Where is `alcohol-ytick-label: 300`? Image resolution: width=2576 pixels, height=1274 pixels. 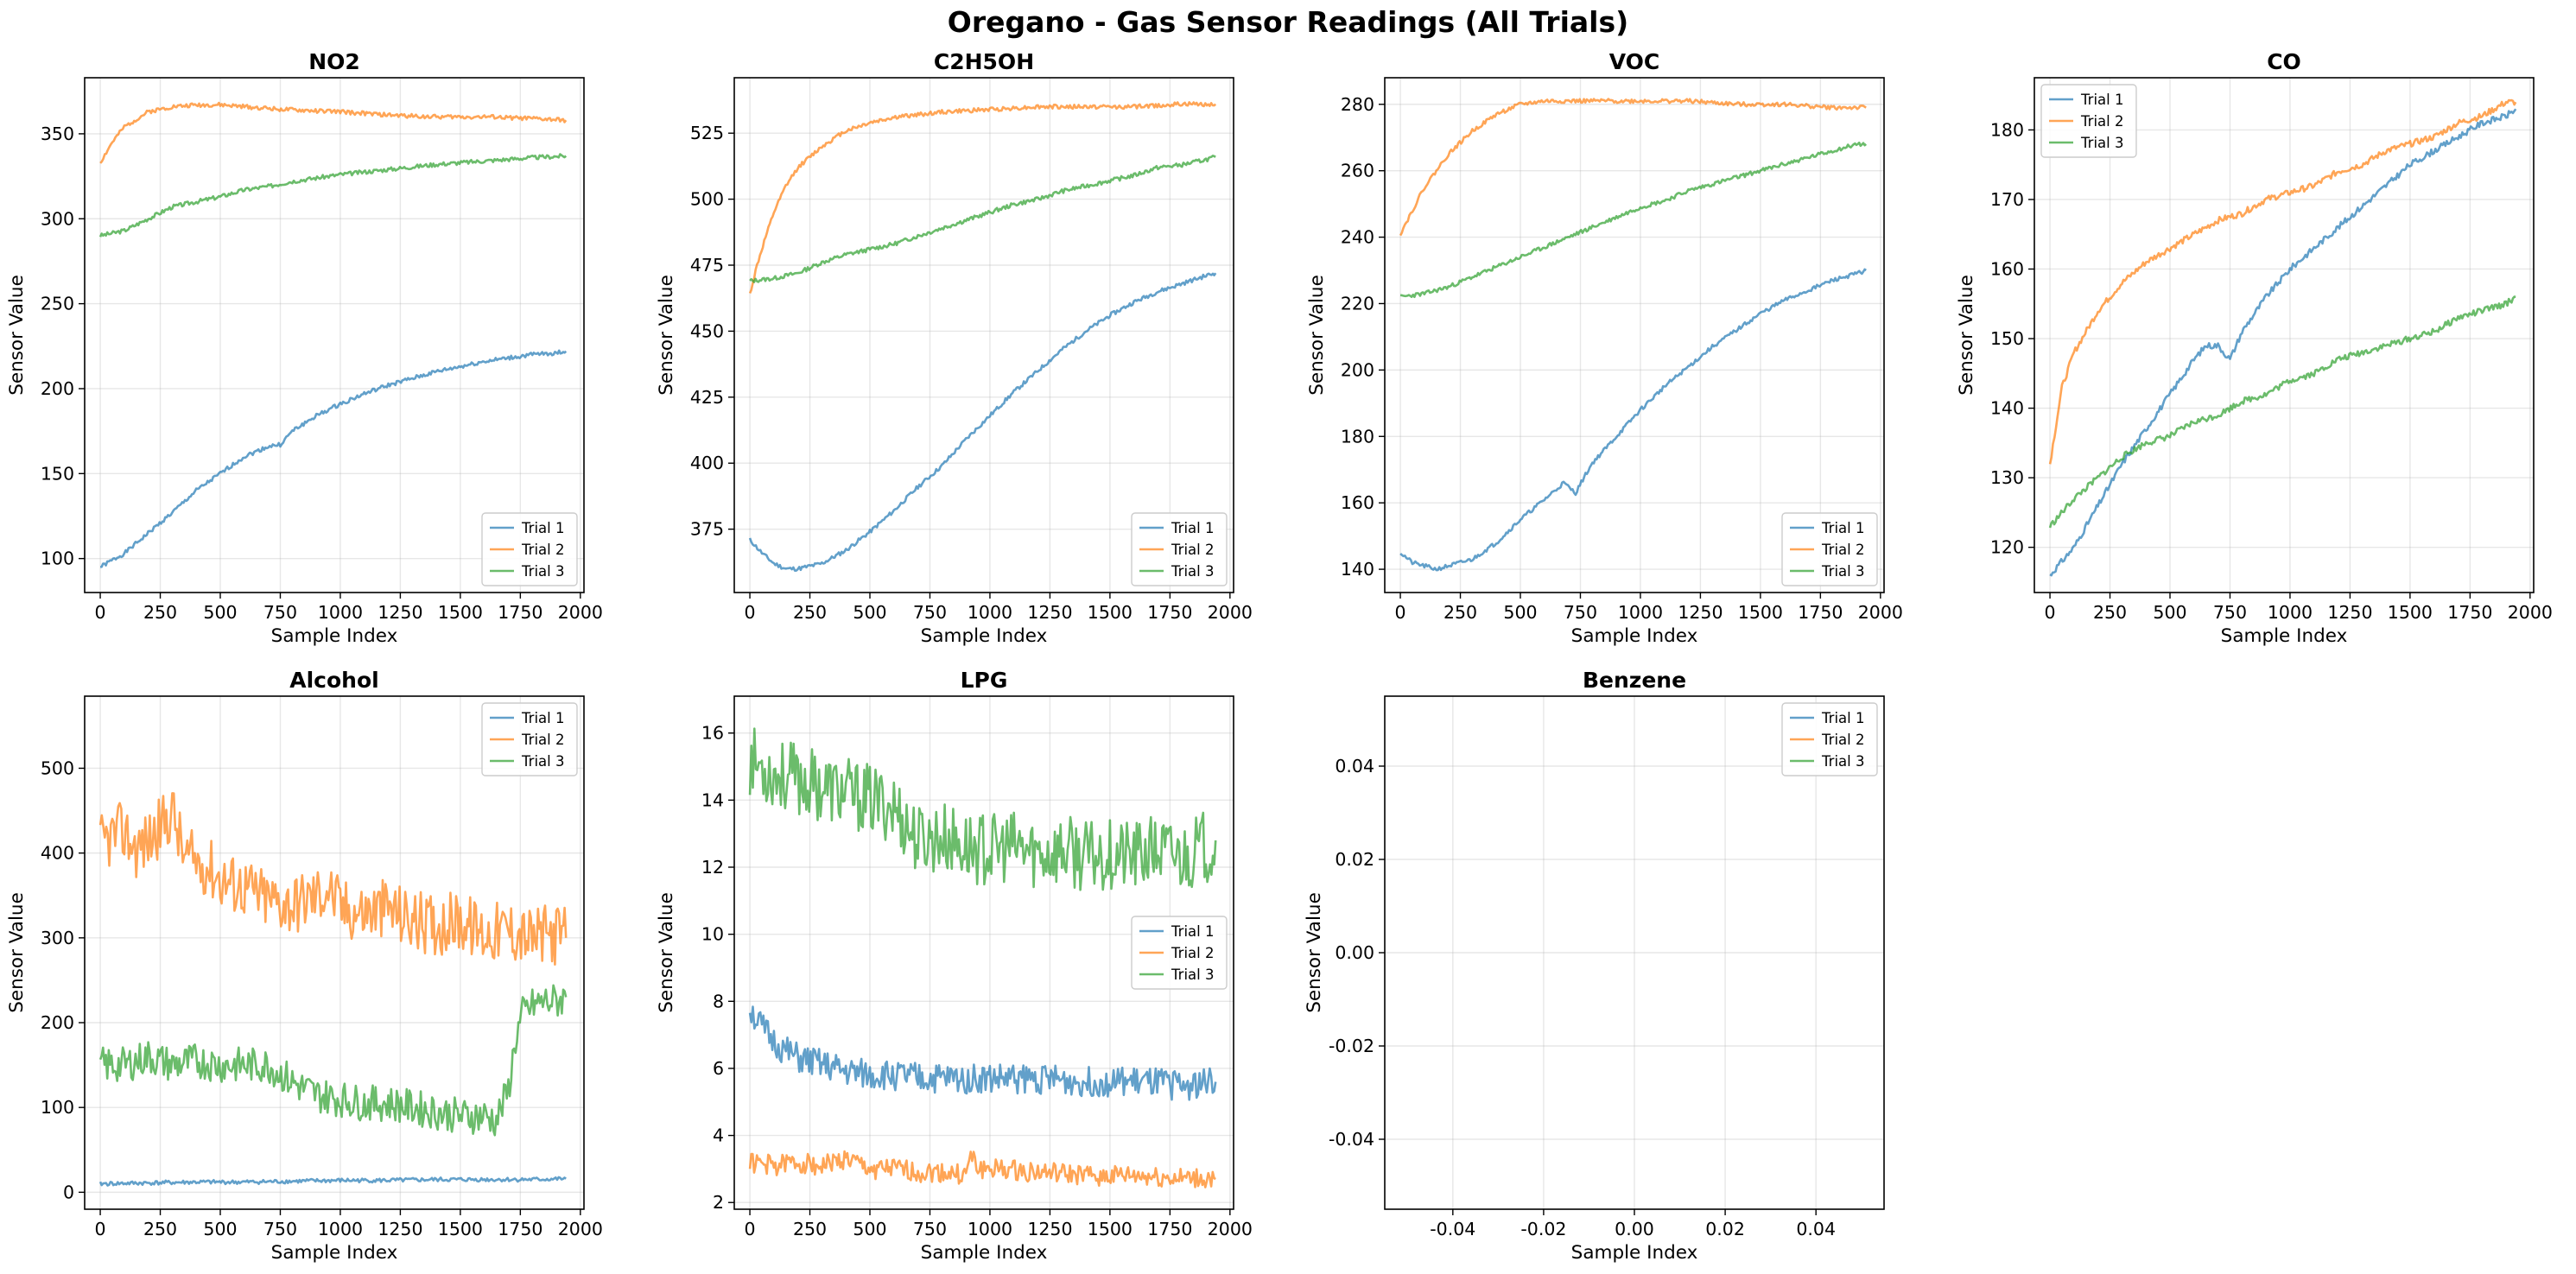
alcohol-ytick-label: 300 is located at coordinates (57, 938).